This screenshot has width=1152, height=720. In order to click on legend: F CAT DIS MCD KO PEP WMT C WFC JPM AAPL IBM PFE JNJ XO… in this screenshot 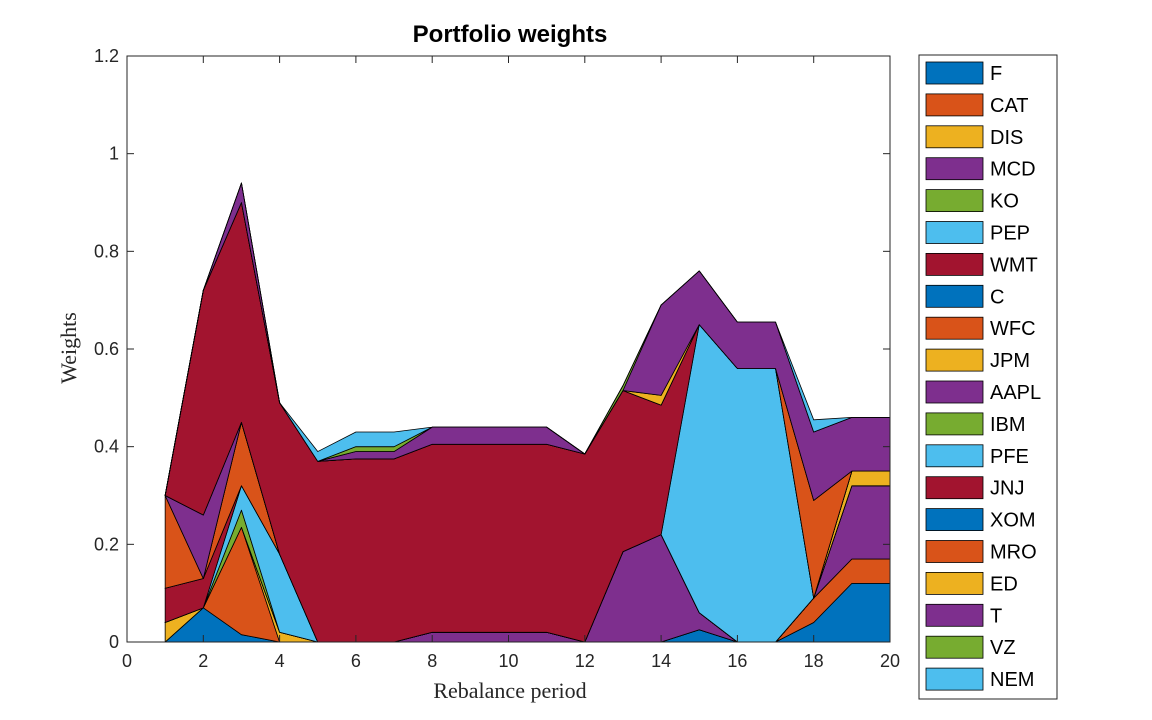, I will do `click(988, 377)`.